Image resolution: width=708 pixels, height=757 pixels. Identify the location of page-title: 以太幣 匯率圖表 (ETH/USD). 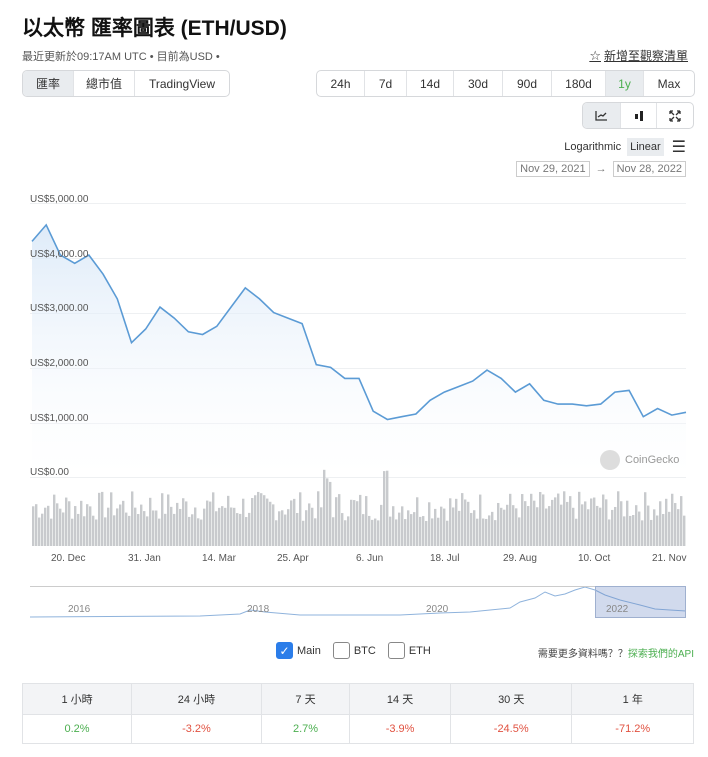
(154, 28).